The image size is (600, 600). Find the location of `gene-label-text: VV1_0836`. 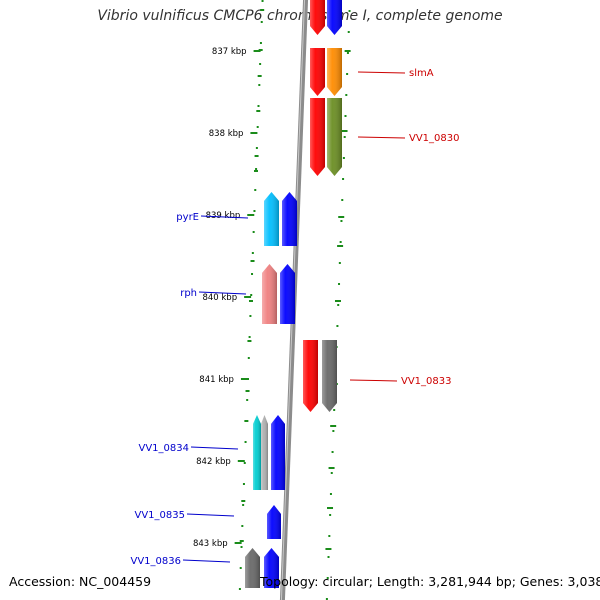

gene-label-text: VV1_0836 is located at coordinates (156, 561).